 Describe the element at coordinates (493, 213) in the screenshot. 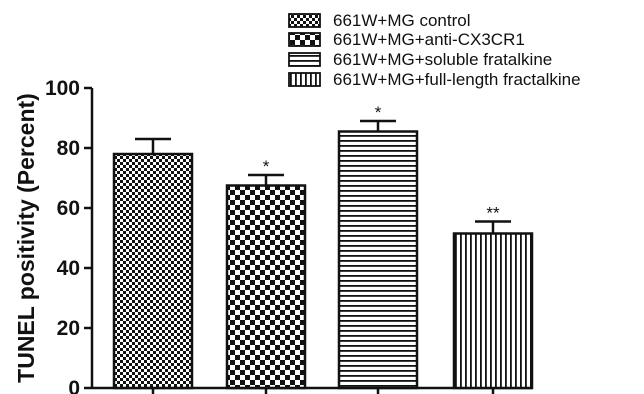

I see `significance-label: **` at that location.